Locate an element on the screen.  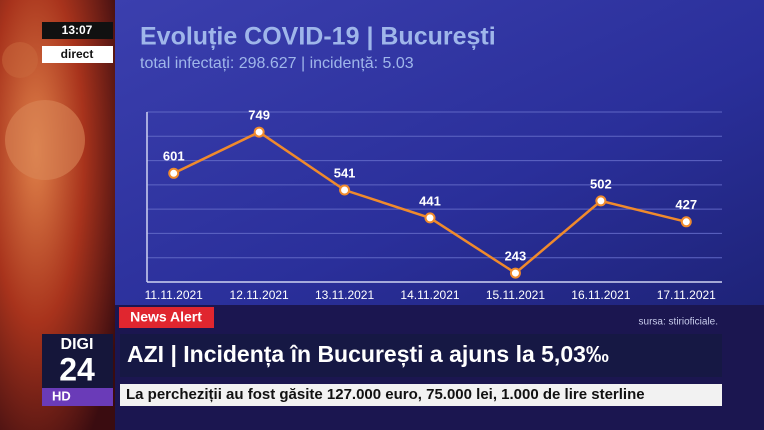
clock-box is located at coordinates (77, 30).